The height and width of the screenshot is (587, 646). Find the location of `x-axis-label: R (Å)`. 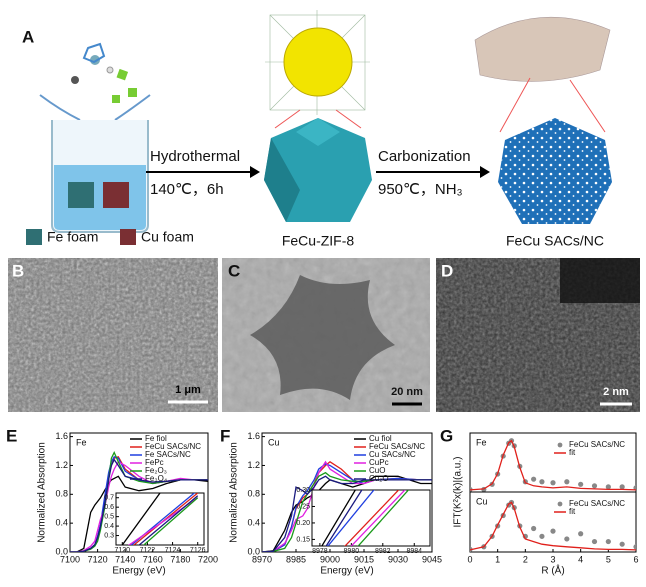

x-axis-label: R (Å) is located at coordinates (552, 570).